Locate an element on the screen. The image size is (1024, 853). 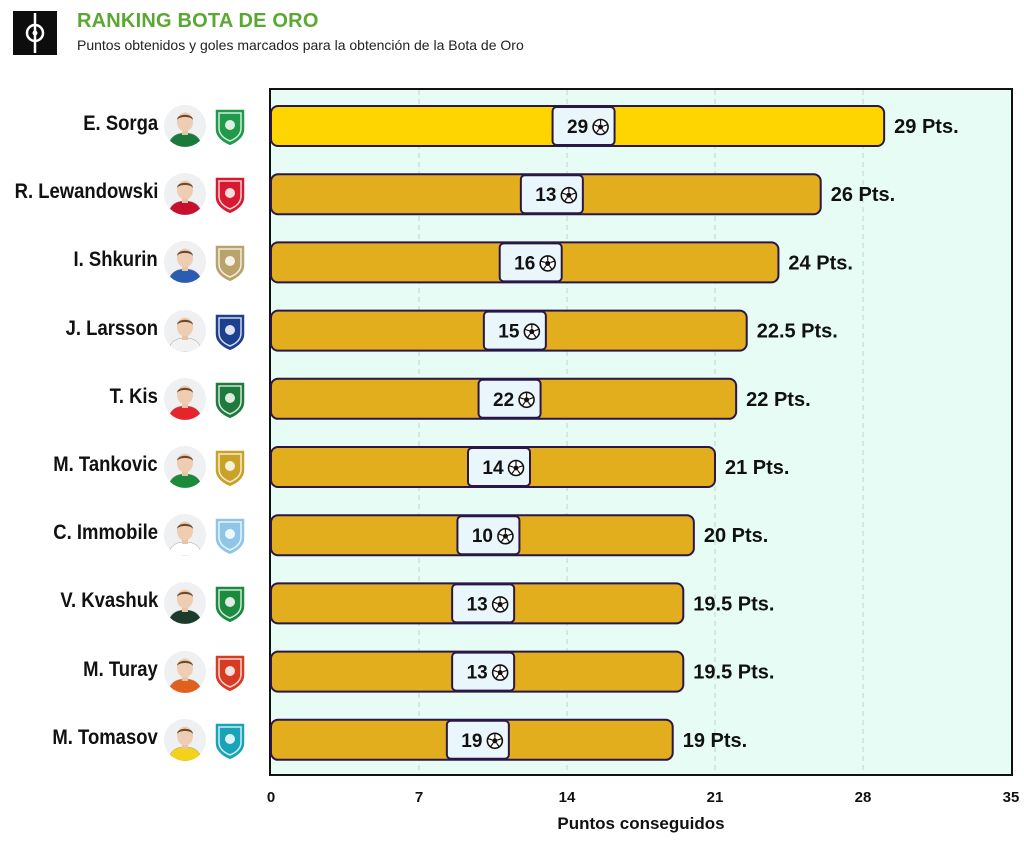
fc-bayern-munchen-crest-icon is located at coordinates (230, 194).